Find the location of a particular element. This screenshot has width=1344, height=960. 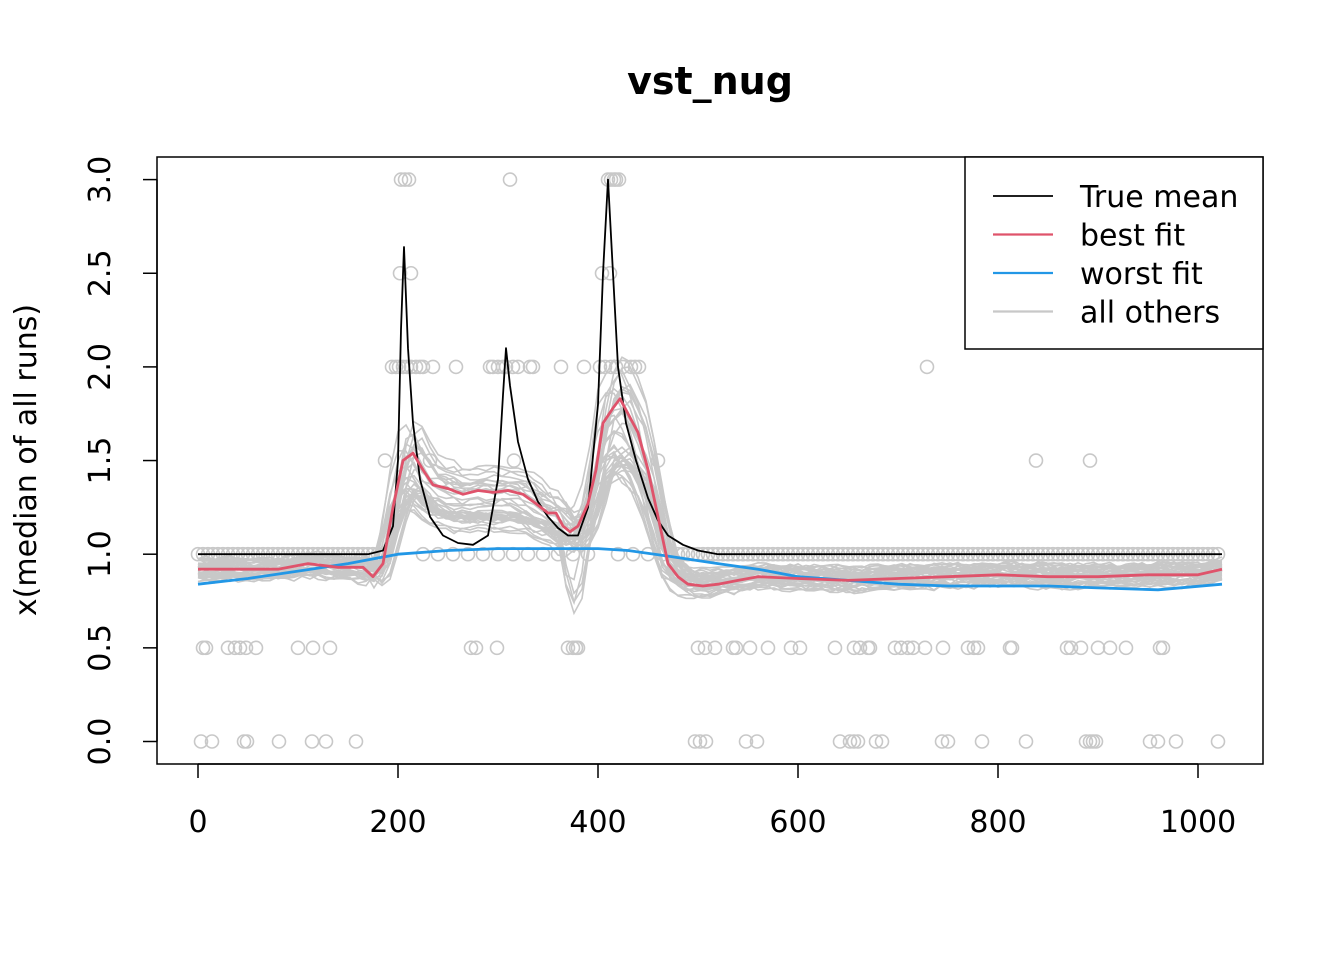

x-axis: 0 200 400 600 800 1000 is located at coordinates (712, 801).